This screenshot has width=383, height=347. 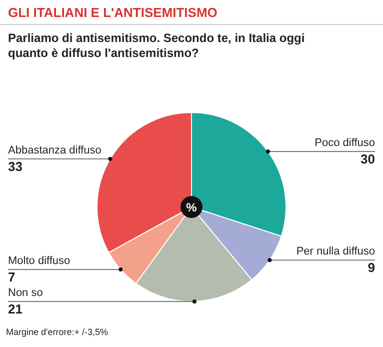 What do you see at coordinates (156, 45) in the screenshot?
I see `chart-subtitle: Parliamo di antisemitismo. Secondo te, in Italia oggi quanto è diffuso l'antisemitismo?` at bounding box center [156, 45].